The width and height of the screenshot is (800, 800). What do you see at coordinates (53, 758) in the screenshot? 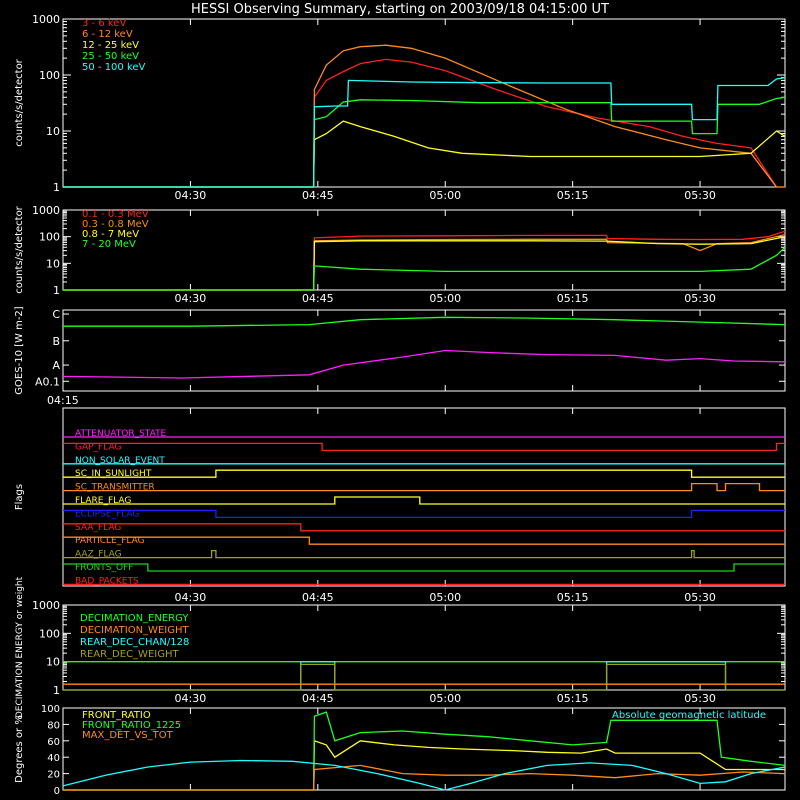
I see `y-tick-label: 40` at bounding box center [53, 758].